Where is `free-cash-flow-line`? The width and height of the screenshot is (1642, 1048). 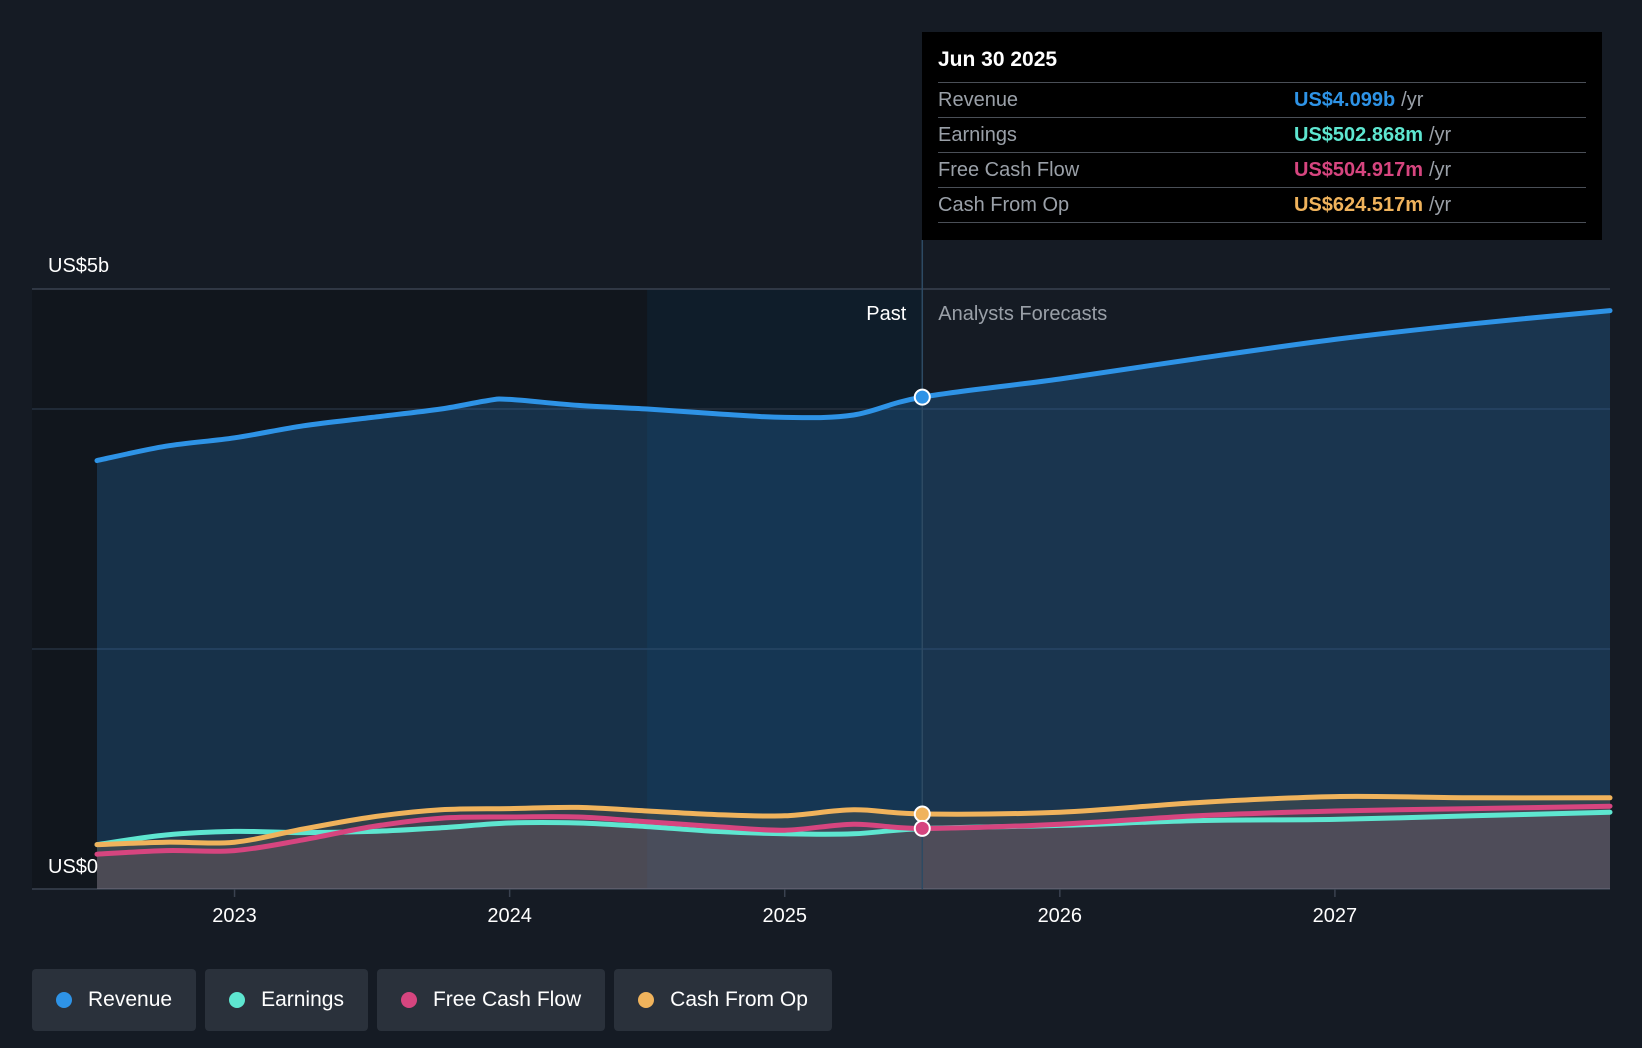 free-cash-flow-line is located at coordinates (853, 830).